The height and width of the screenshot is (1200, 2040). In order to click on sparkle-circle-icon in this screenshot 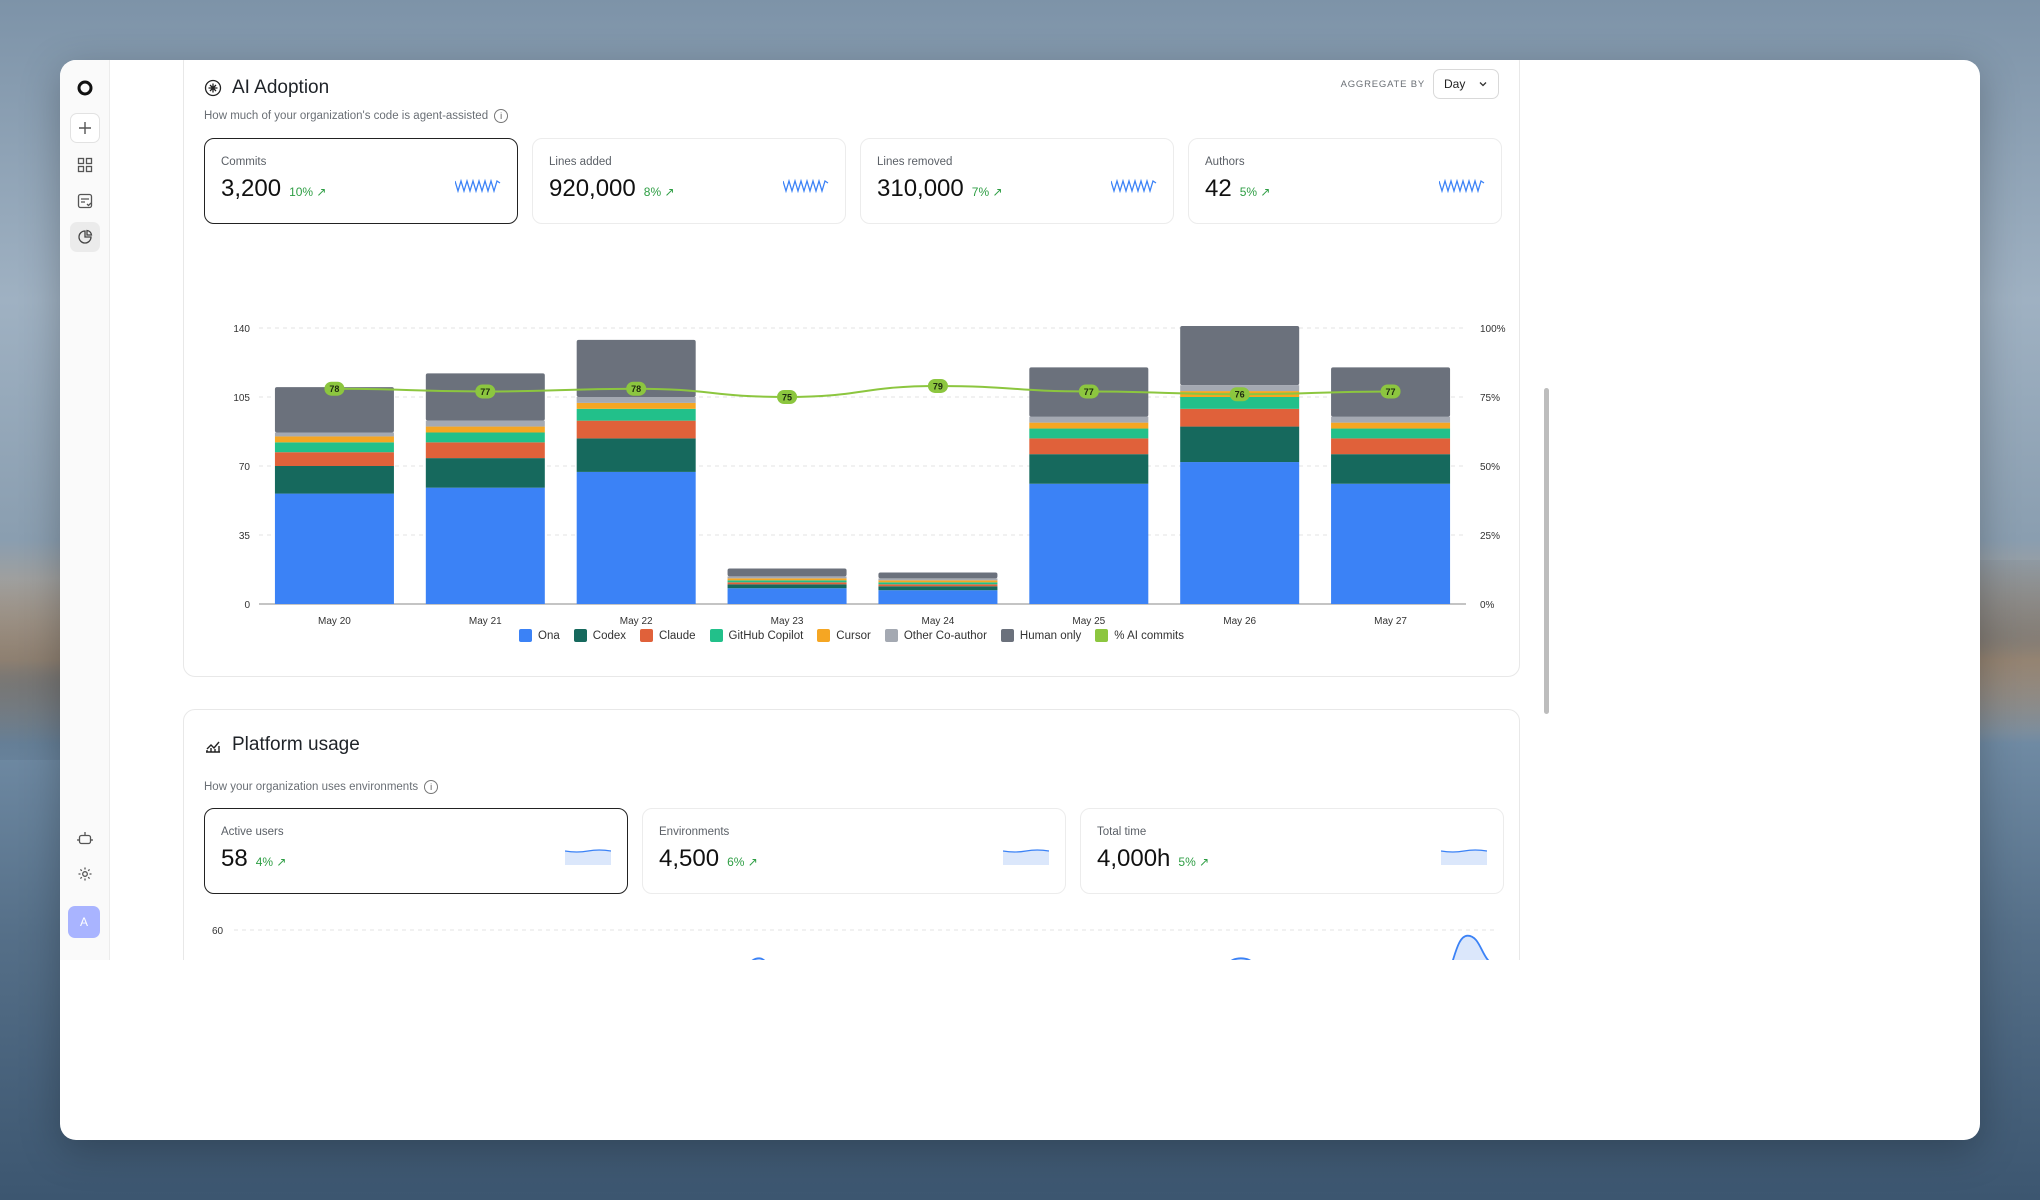, I will do `click(213, 88)`.